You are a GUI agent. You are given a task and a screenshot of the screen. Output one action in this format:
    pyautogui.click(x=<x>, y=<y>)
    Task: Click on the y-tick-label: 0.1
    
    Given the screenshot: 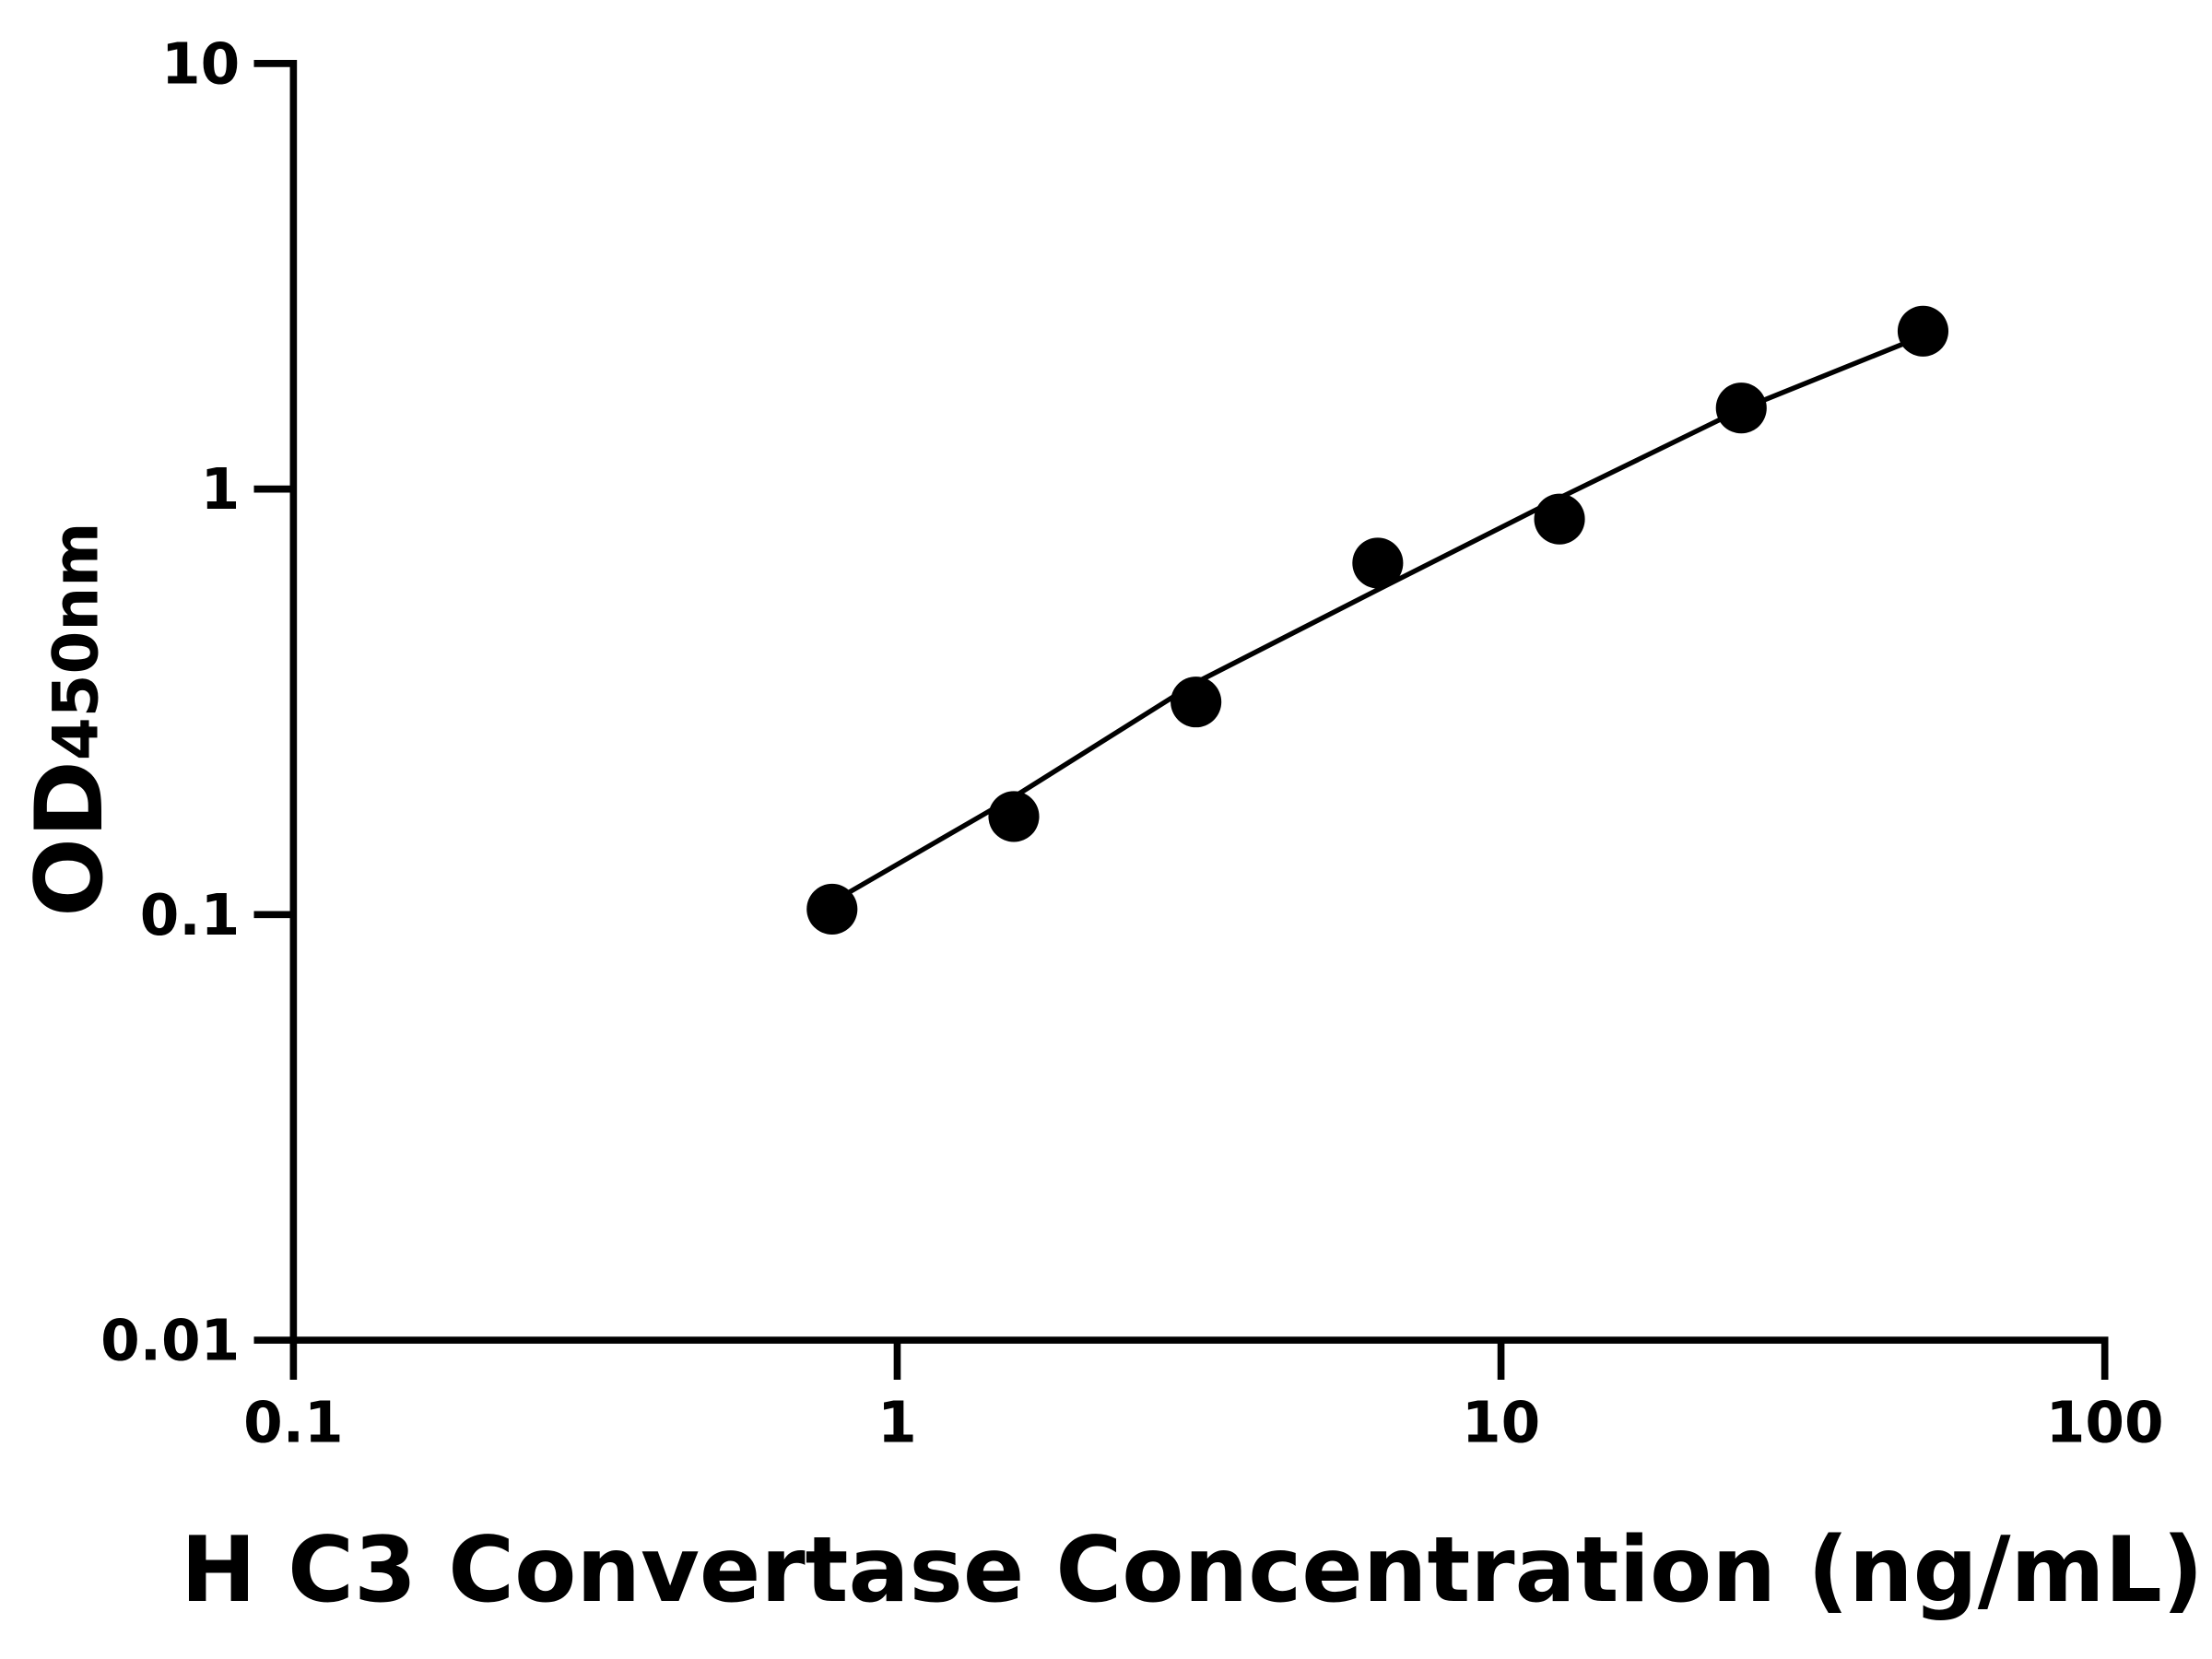 What is the action you would take?
    pyautogui.click(x=190, y=915)
    